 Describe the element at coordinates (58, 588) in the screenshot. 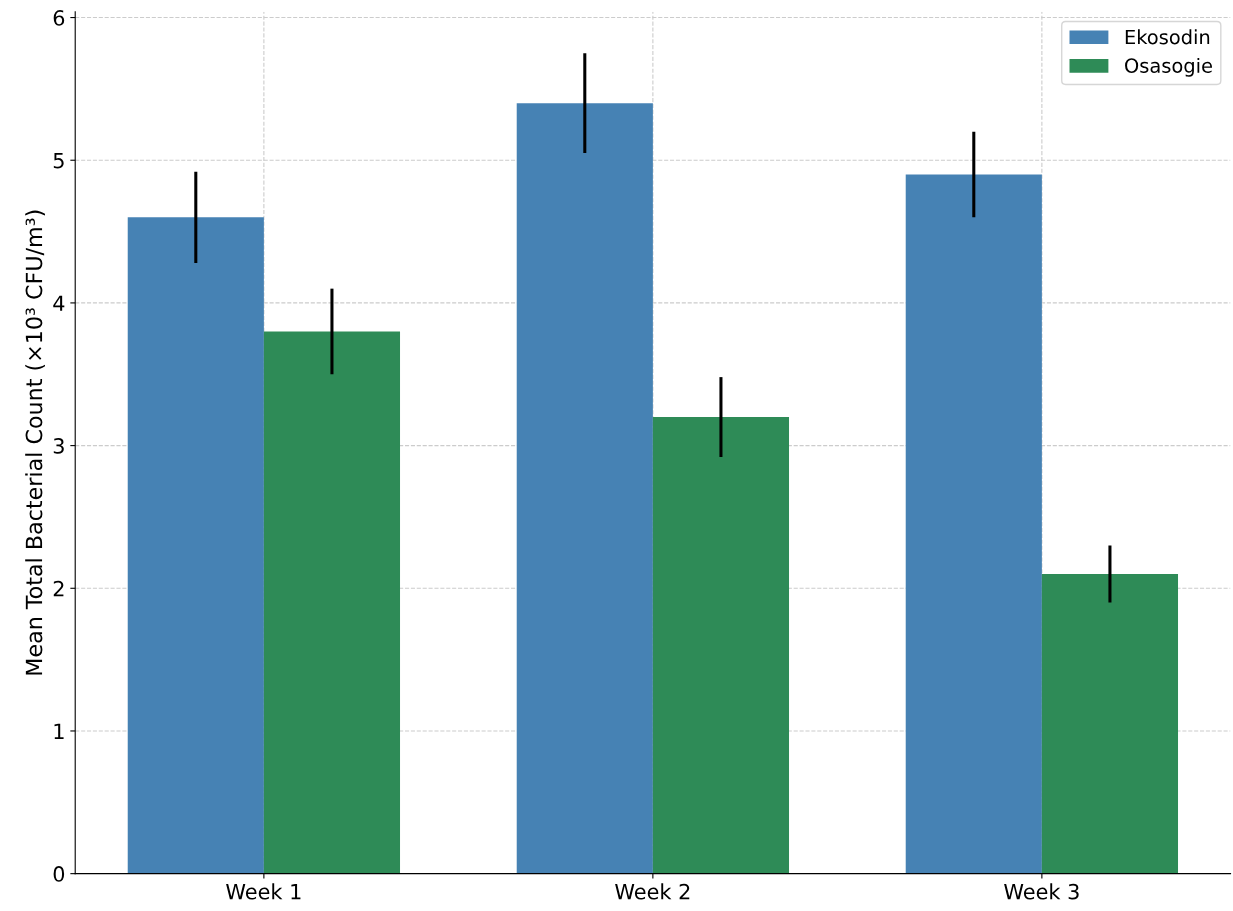

I see `y-tick-label: 2` at that location.